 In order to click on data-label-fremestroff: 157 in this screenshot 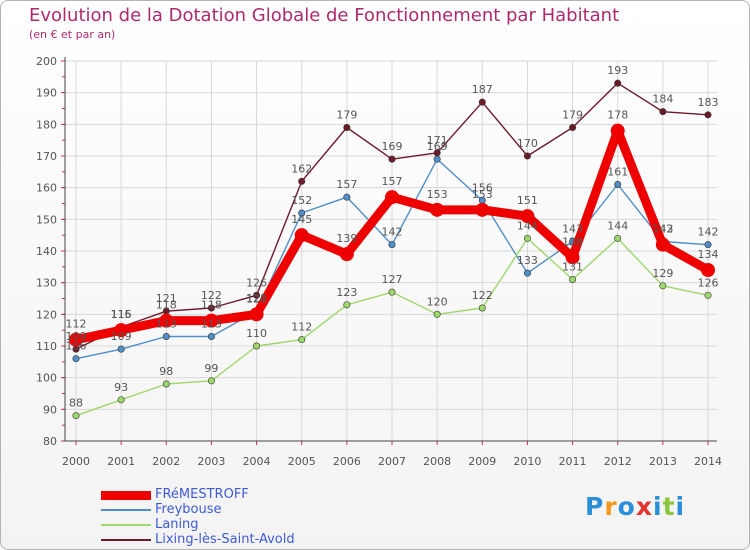, I will do `click(392, 181)`.